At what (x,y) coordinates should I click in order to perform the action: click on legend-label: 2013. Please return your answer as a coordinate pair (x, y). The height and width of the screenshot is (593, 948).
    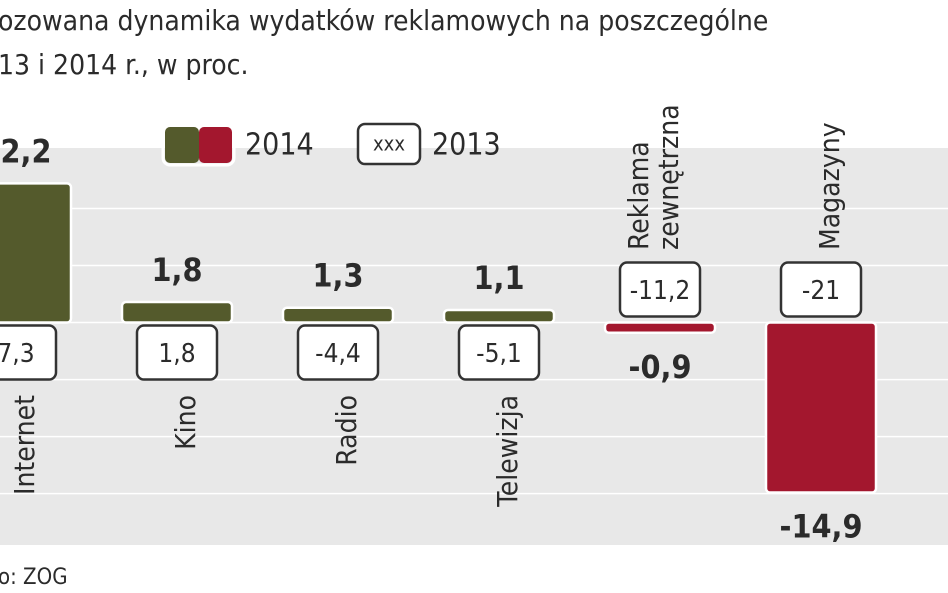
    Looking at the image, I should click on (466, 145).